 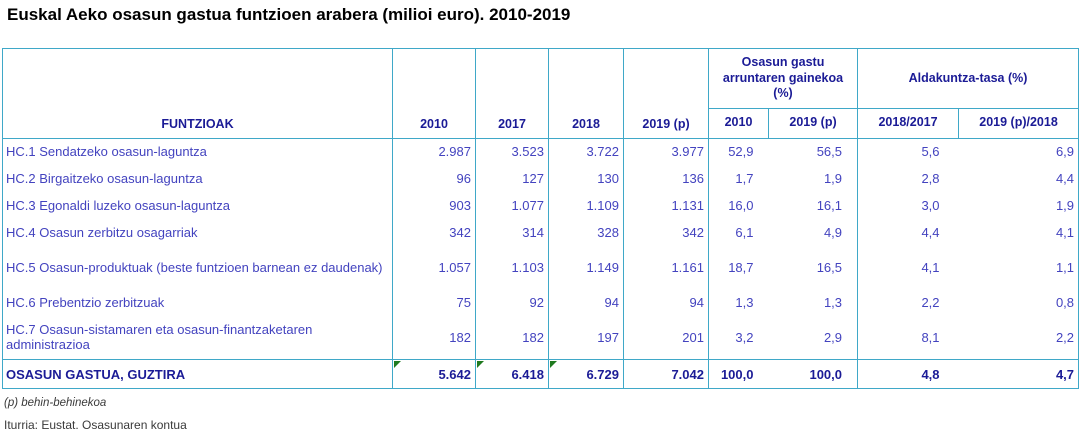 I want to click on column-header-2019p: 2019 (p), so click(x=666, y=93).